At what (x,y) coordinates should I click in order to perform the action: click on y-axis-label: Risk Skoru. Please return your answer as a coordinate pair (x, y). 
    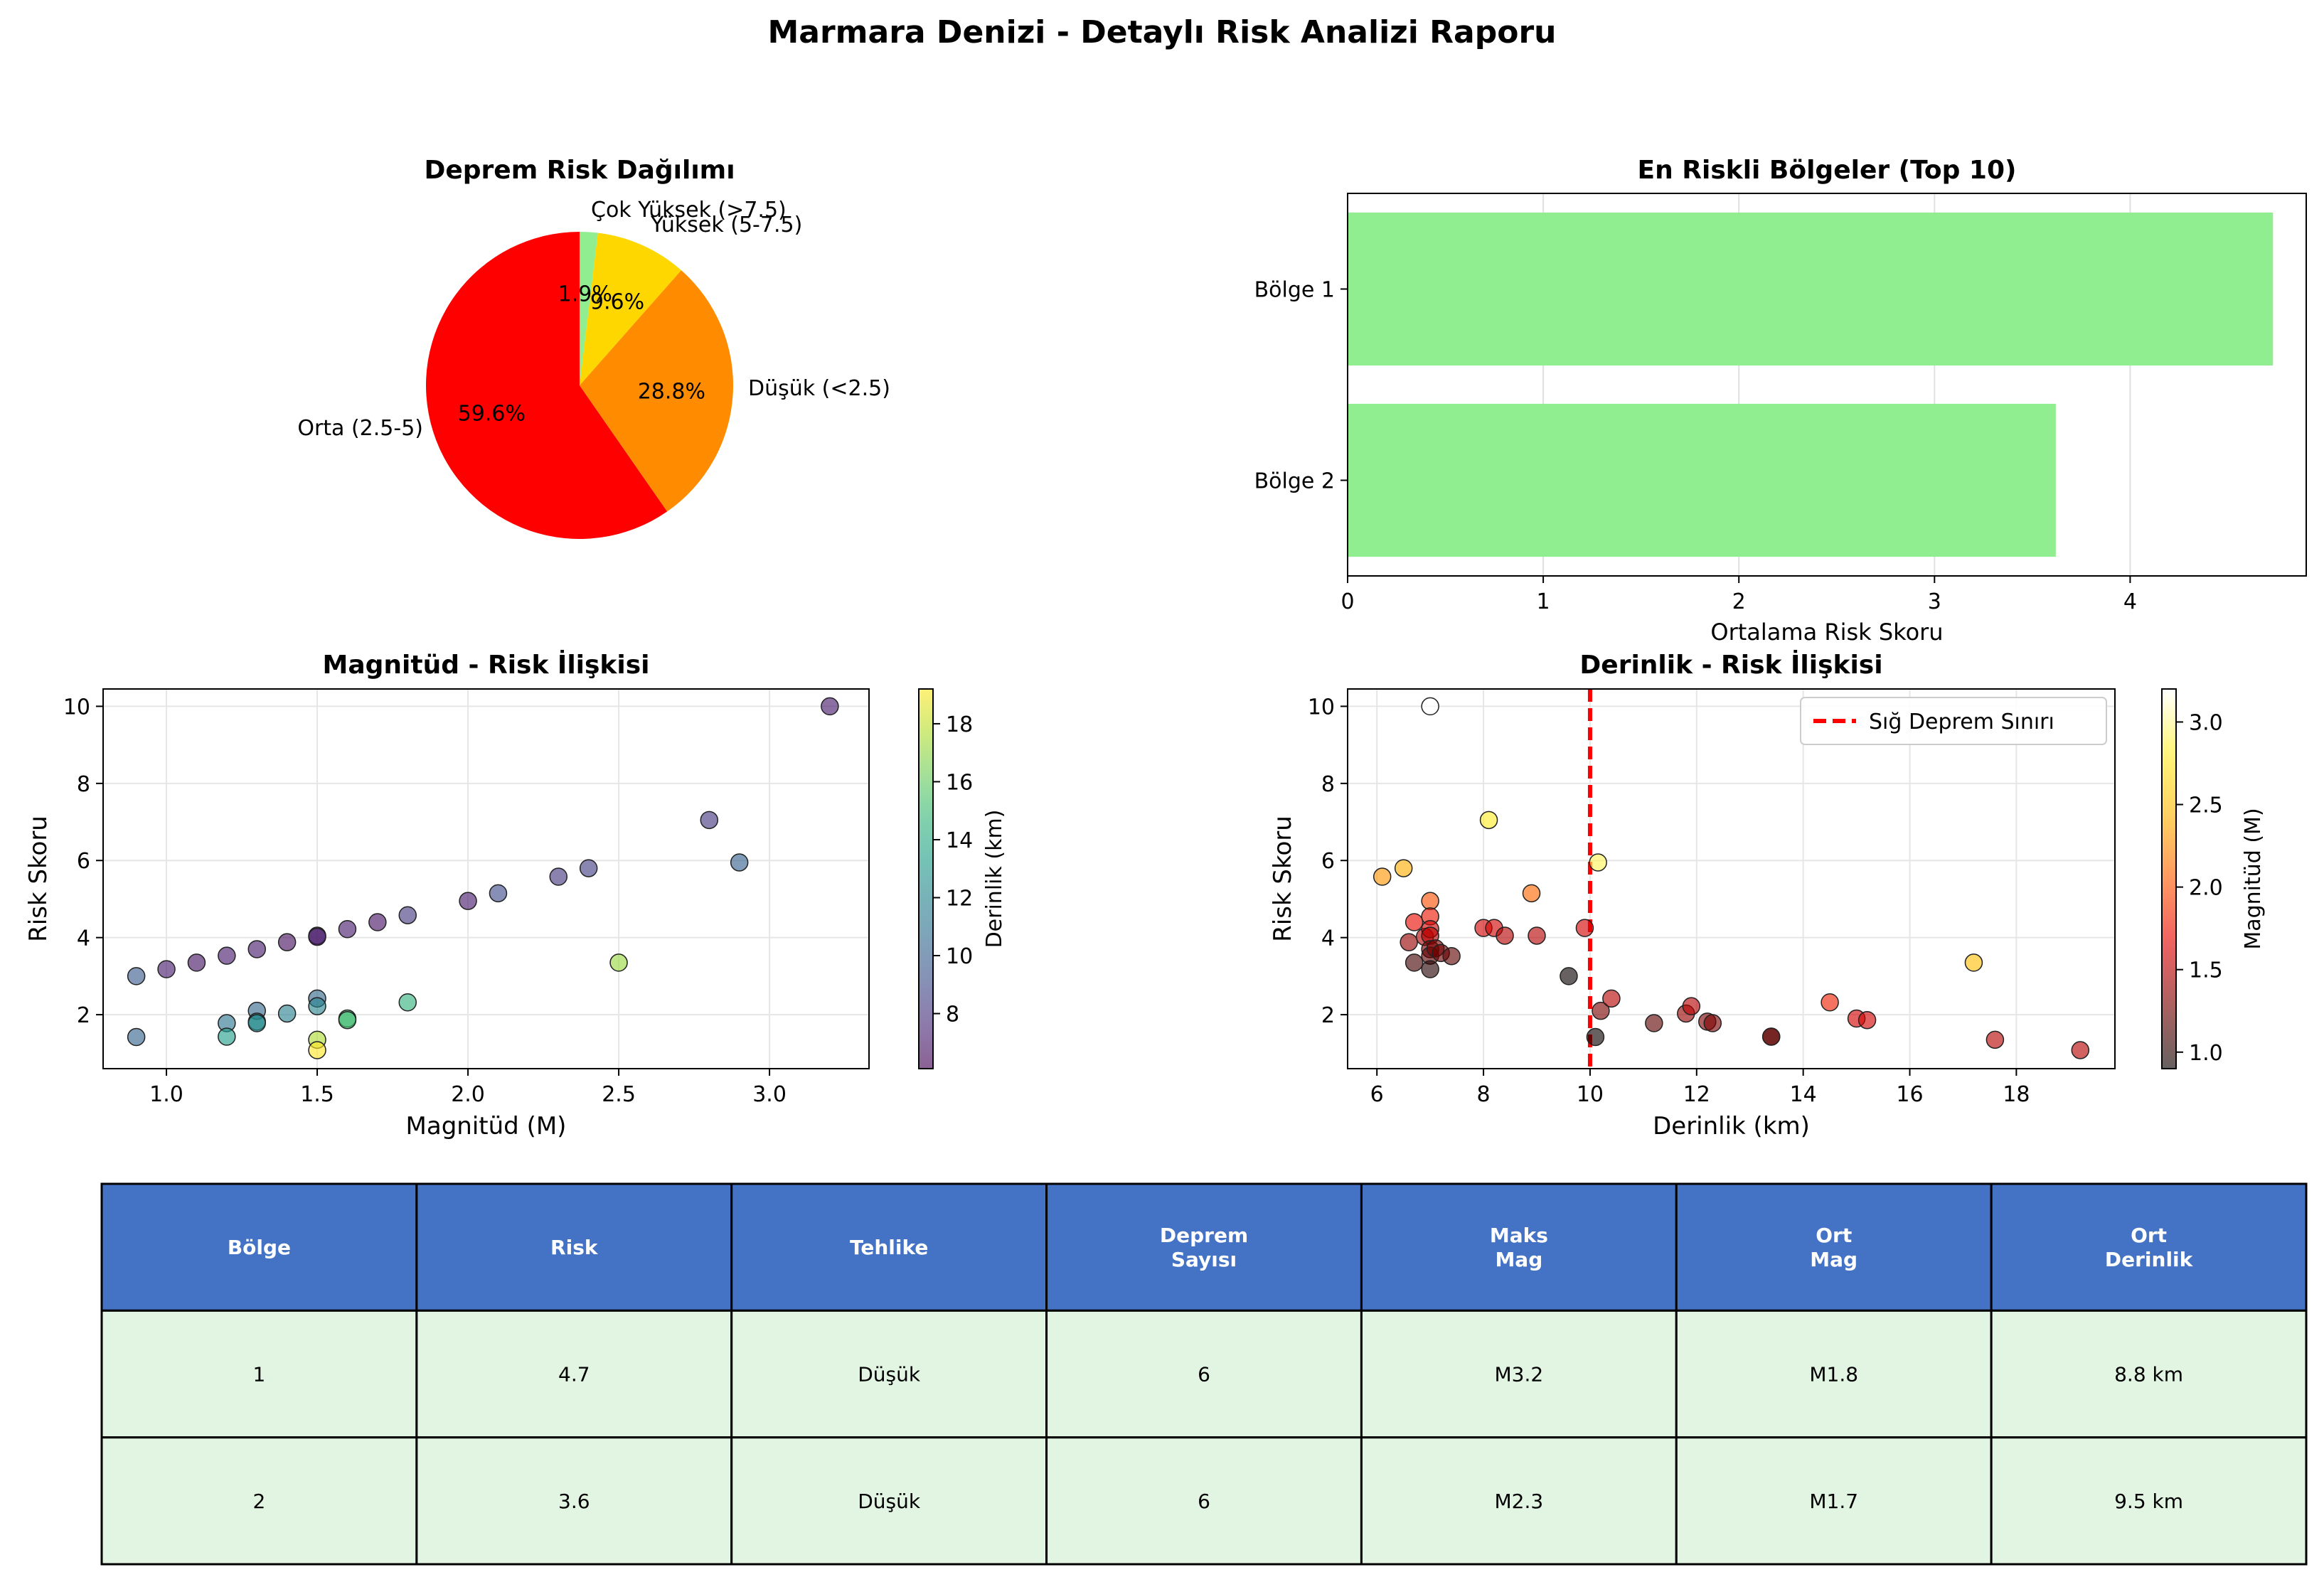
    Looking at the image, I should click on (38, 879).